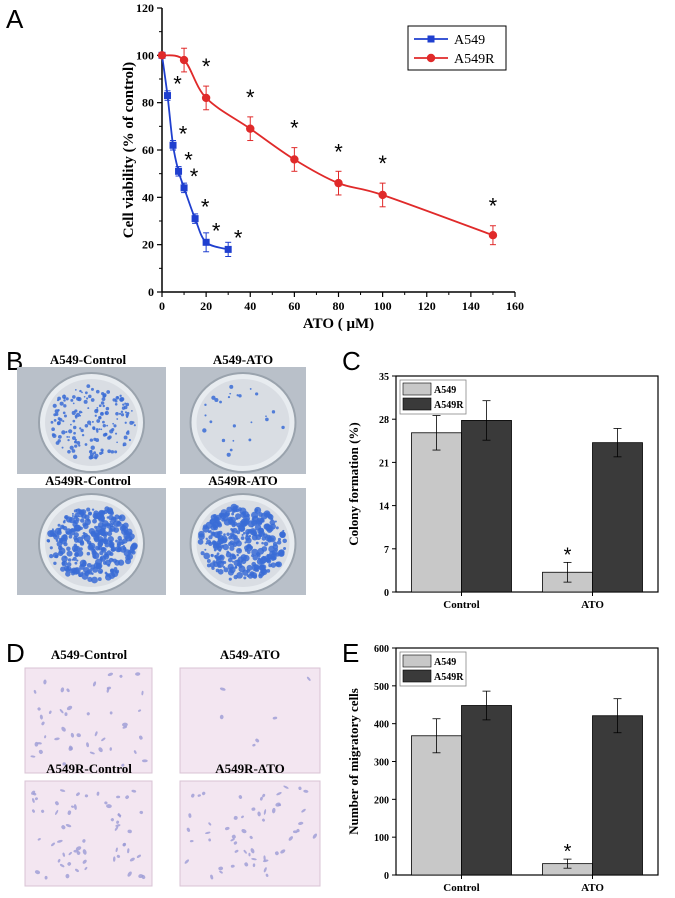 The width and height of the screenshot is (675, 898). Describe the element at coordinates (527, 484) in the screenshot. I see `plot-frame` at that location.